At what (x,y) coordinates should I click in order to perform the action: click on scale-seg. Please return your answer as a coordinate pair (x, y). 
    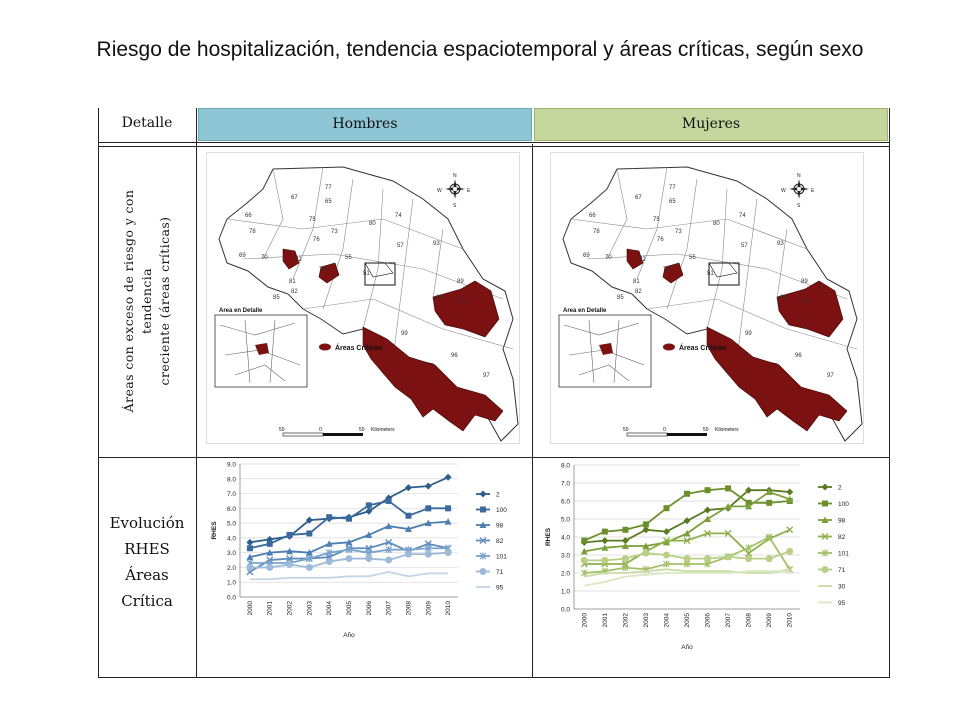
    Looking at the image, I should click on (687, 434).